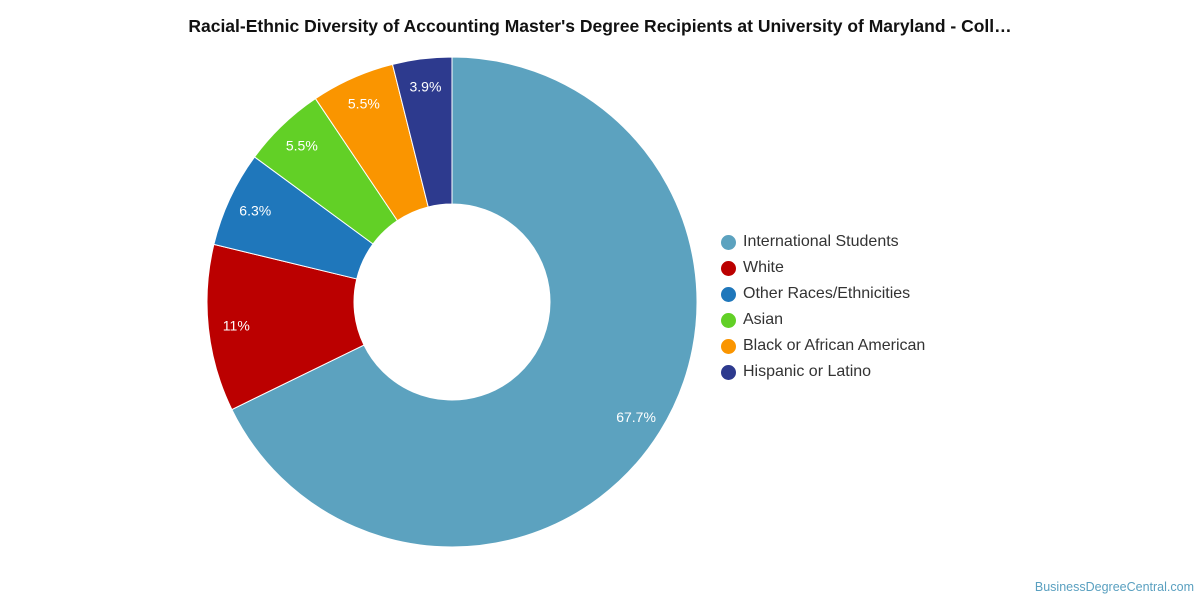 This screenshot has width=1200, height=600. Describe the element at coordinates (763, 267) in the screenshot. I see `legend-label: White` at that location.